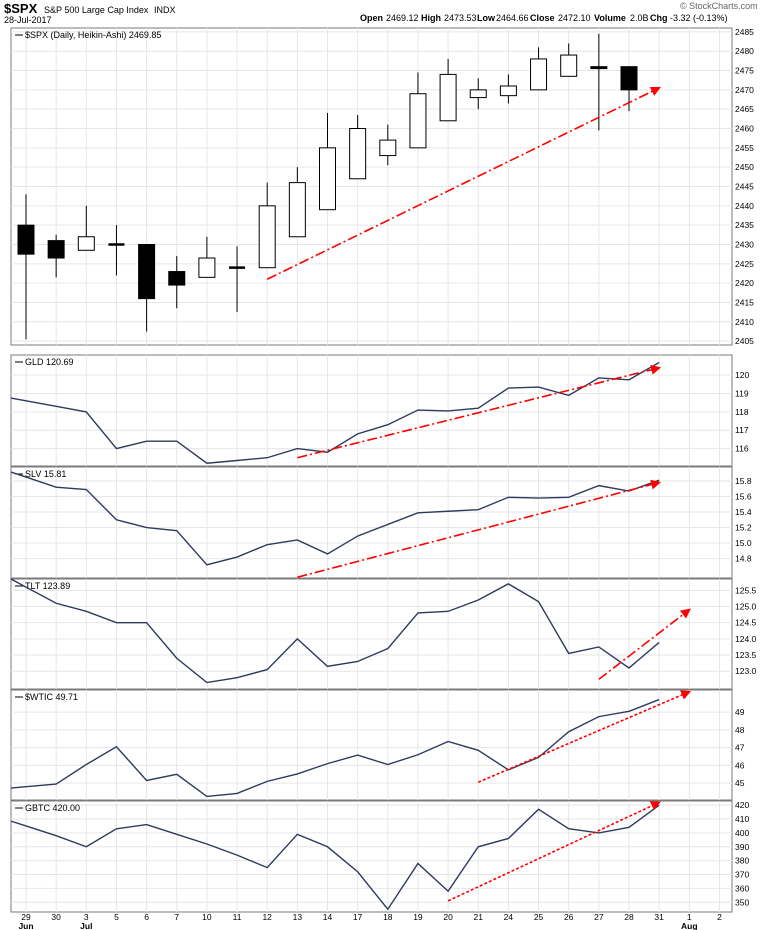  I want to click on y-tick-label: 2485, so click(744, 32).